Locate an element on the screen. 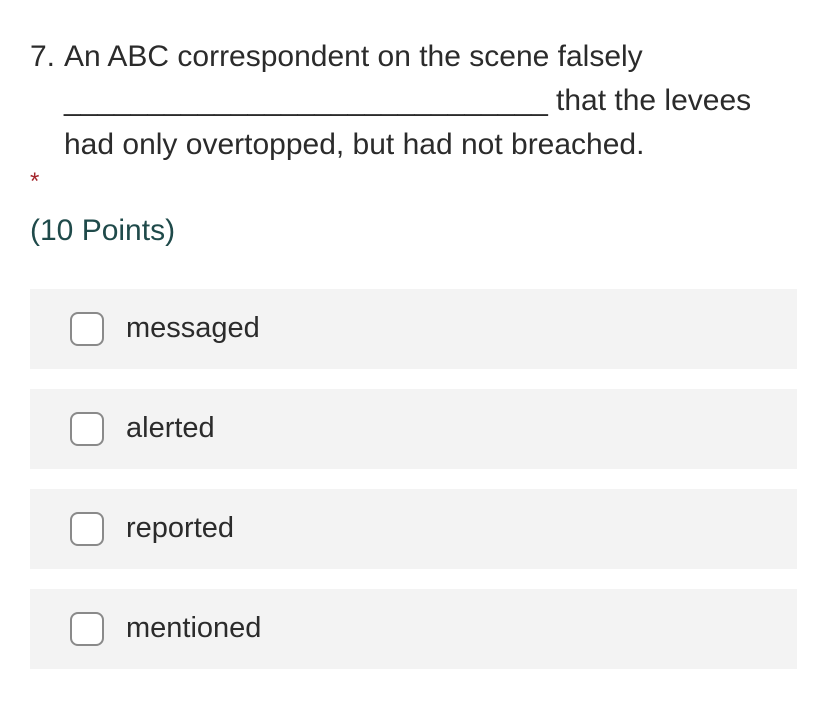 This screenshot has height=710, width=828. option-label: mentioned is located at coordinates (194, 628).